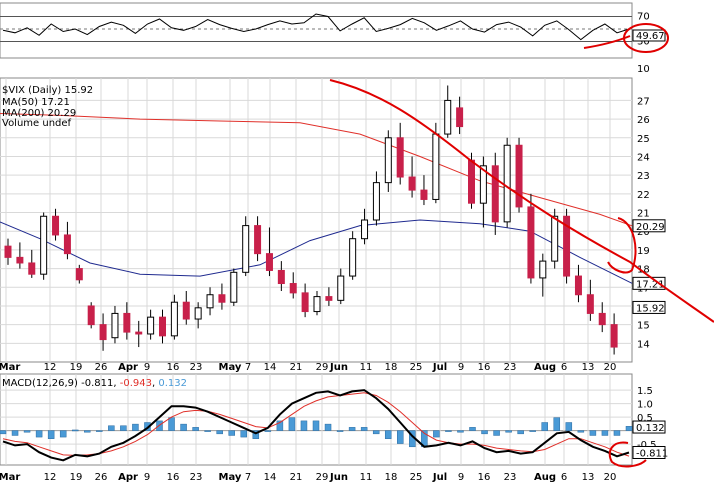 The height and width of the screenshot is (496, 714). Describe the element at coordinates (10, 367) in the screenshot. I see `x-tick-label-top: 7Mar` at that location.